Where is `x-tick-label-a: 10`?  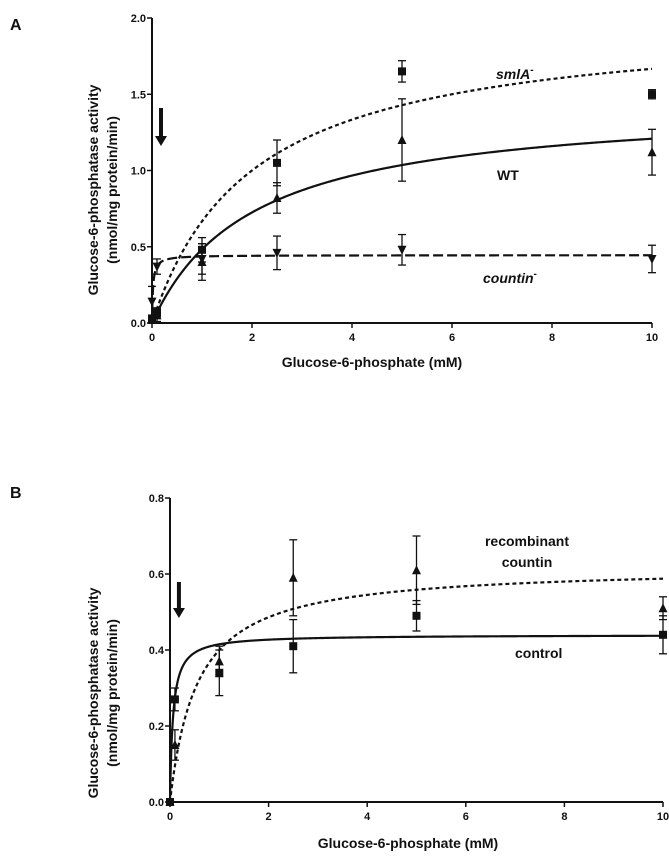
x-tick-label-a: 10 is located at coordinates (652, 338).